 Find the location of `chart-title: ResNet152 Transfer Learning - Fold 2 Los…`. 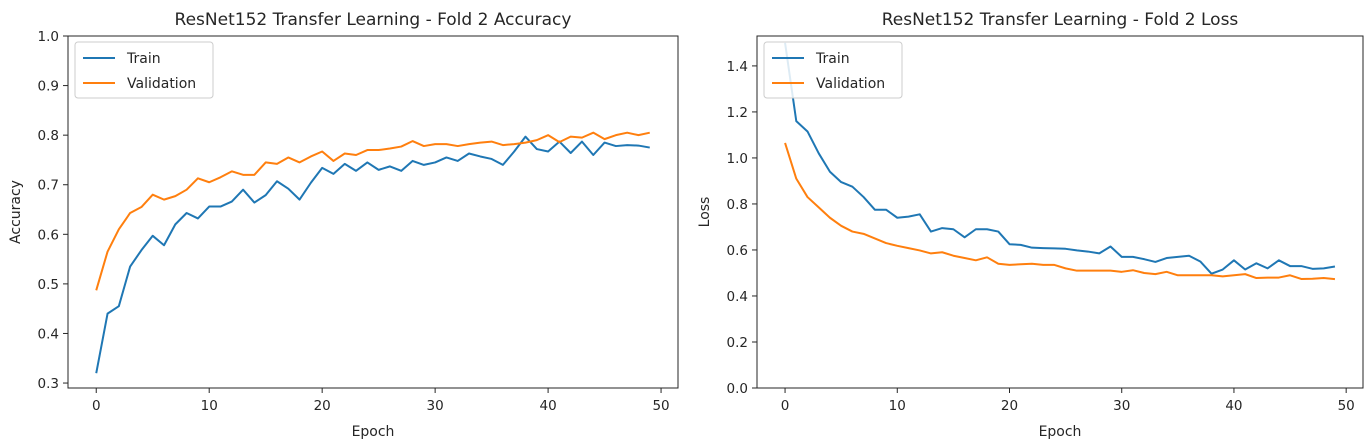

chart-title: ResNet152 Transfer Learning - Fold 2 Los… is located at coordinates (1060, 20).